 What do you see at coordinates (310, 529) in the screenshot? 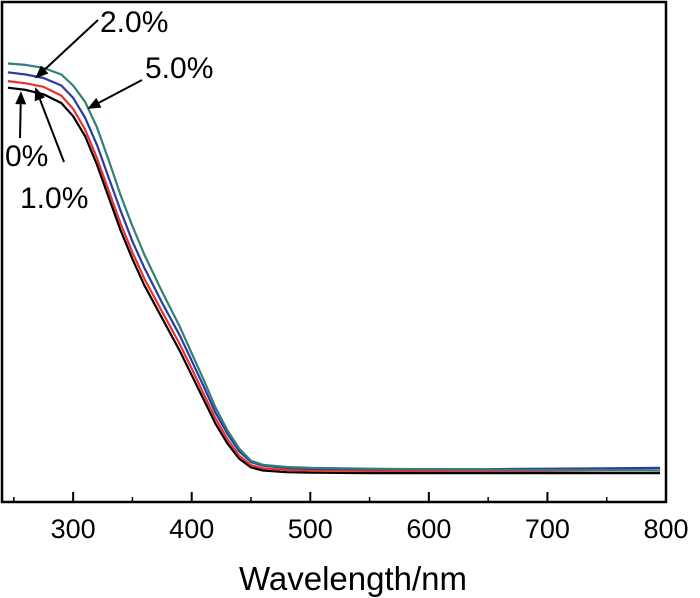
I see `x-tick-label: 500` at bounding box center [310, 529].